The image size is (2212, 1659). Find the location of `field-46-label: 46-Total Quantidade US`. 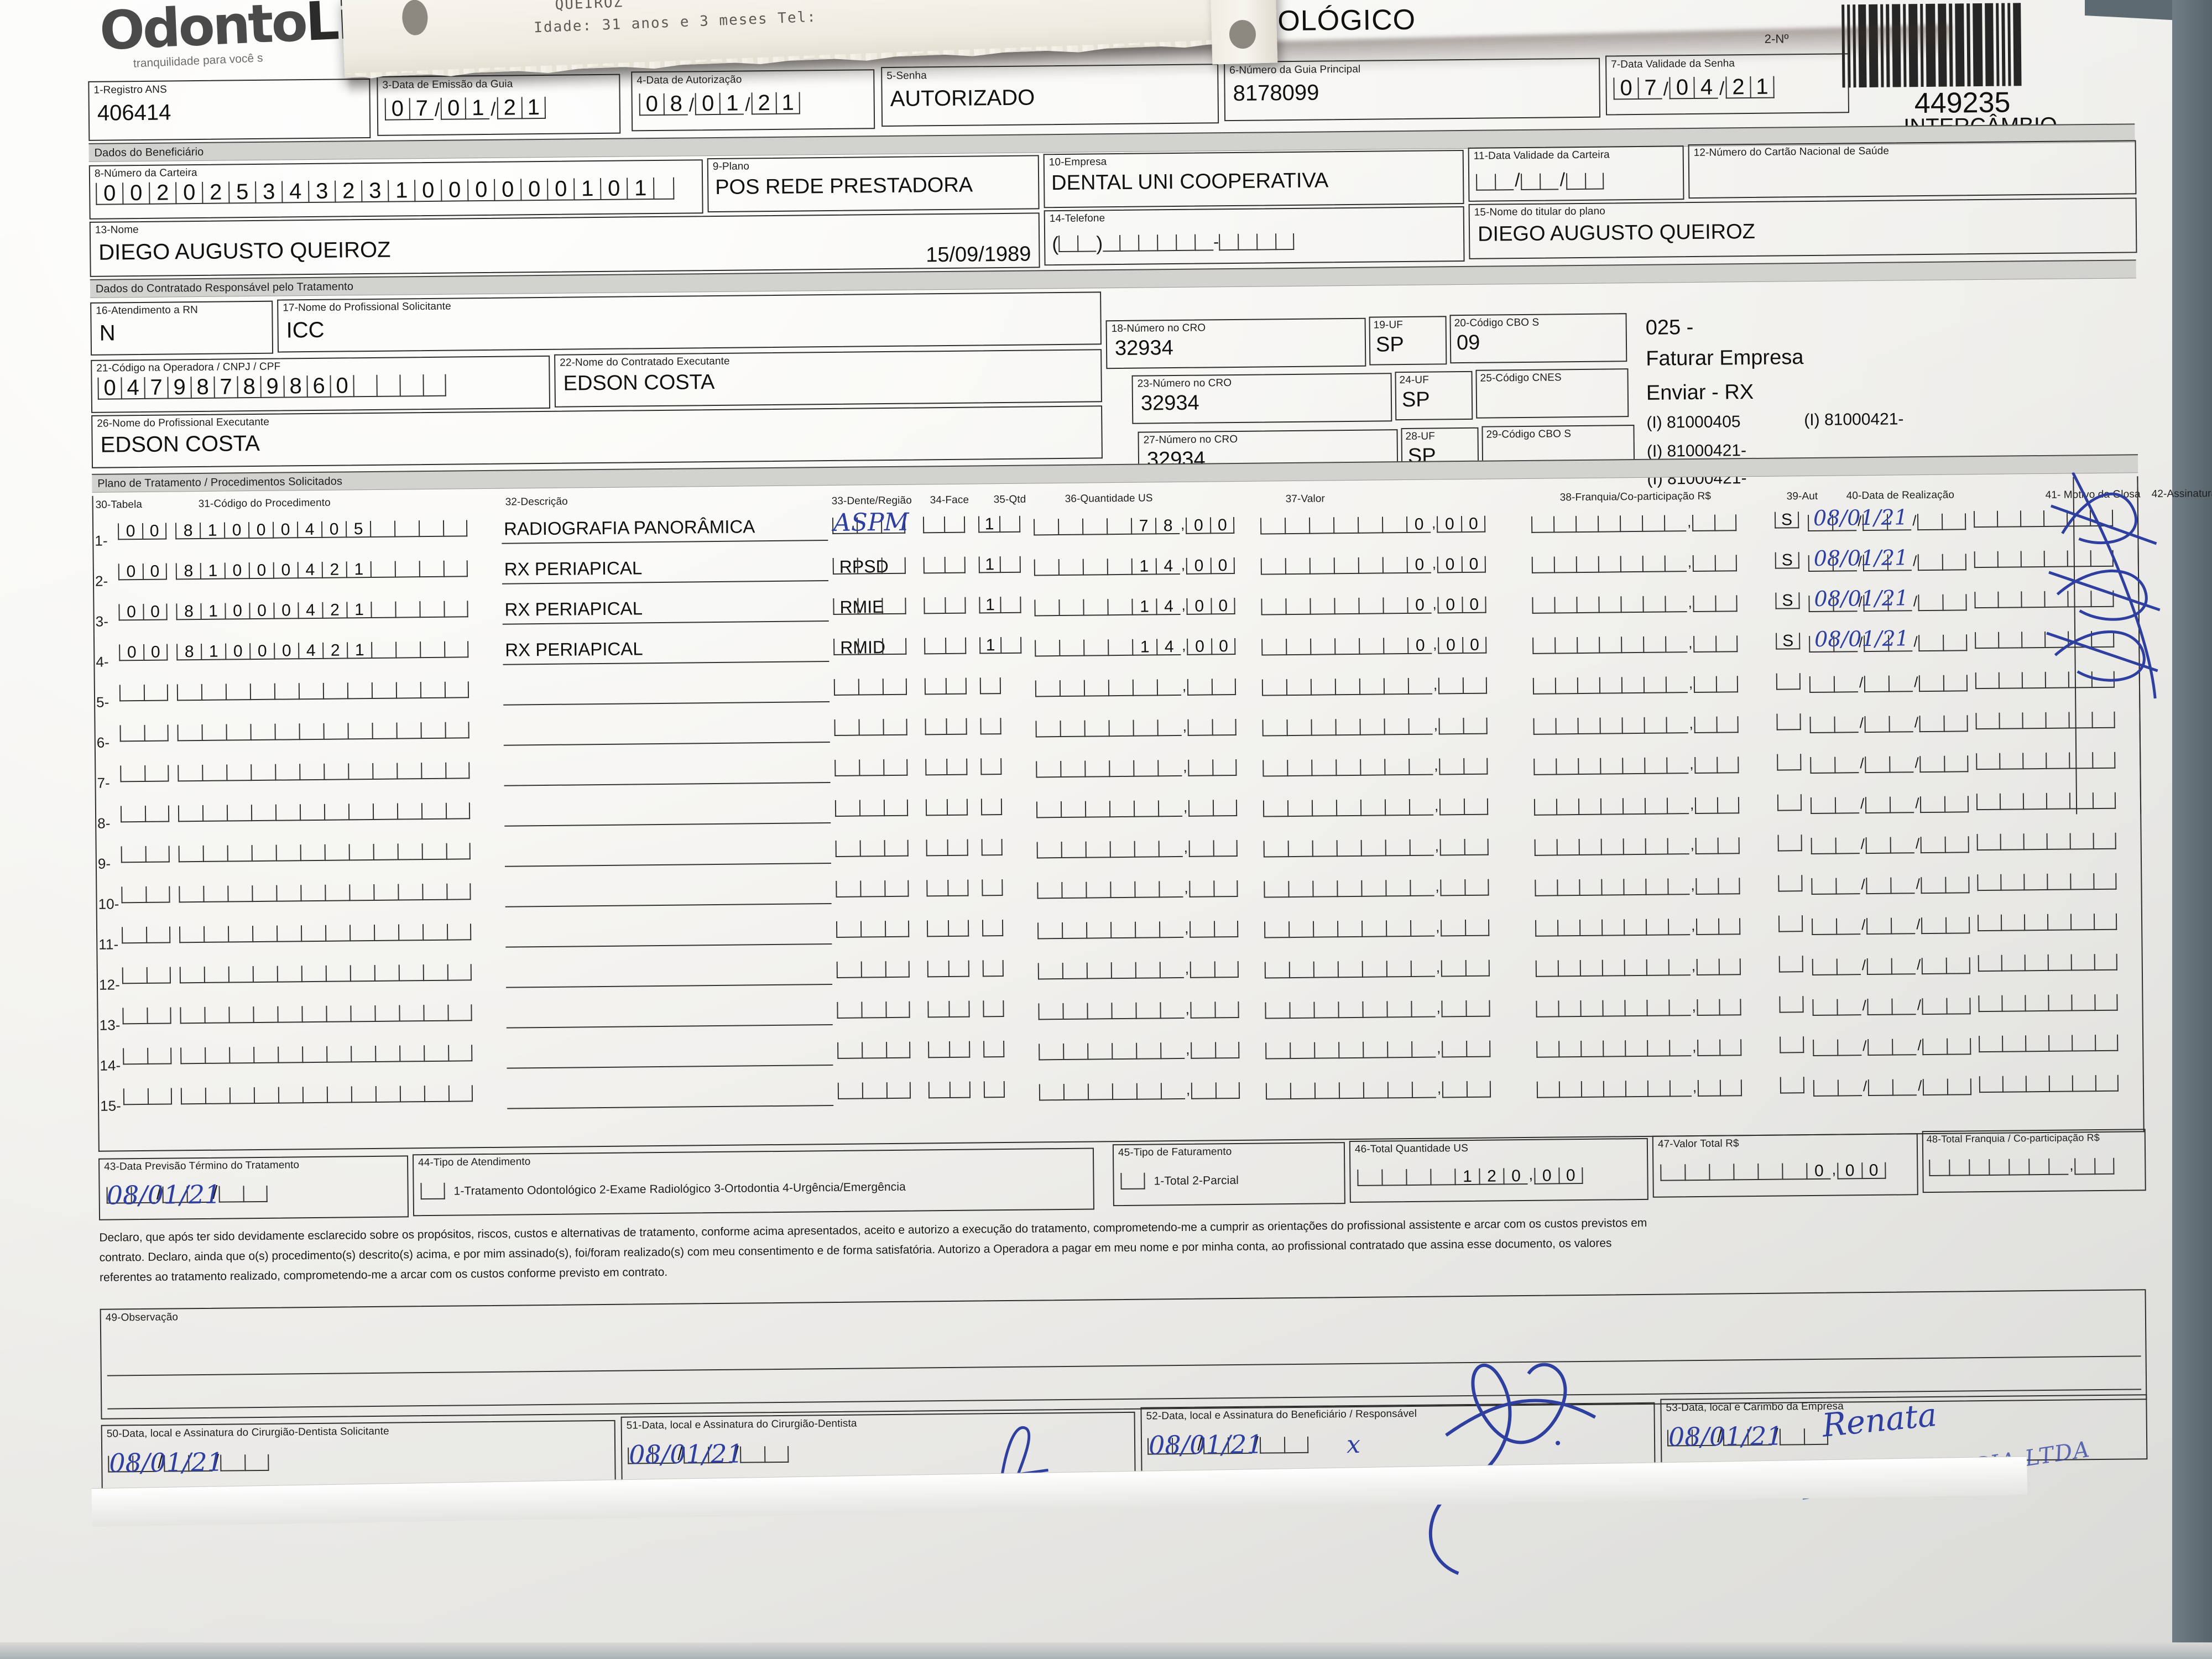

field-46-label: 46-Total Quantidade US is located at coordinates (1412, 1149).